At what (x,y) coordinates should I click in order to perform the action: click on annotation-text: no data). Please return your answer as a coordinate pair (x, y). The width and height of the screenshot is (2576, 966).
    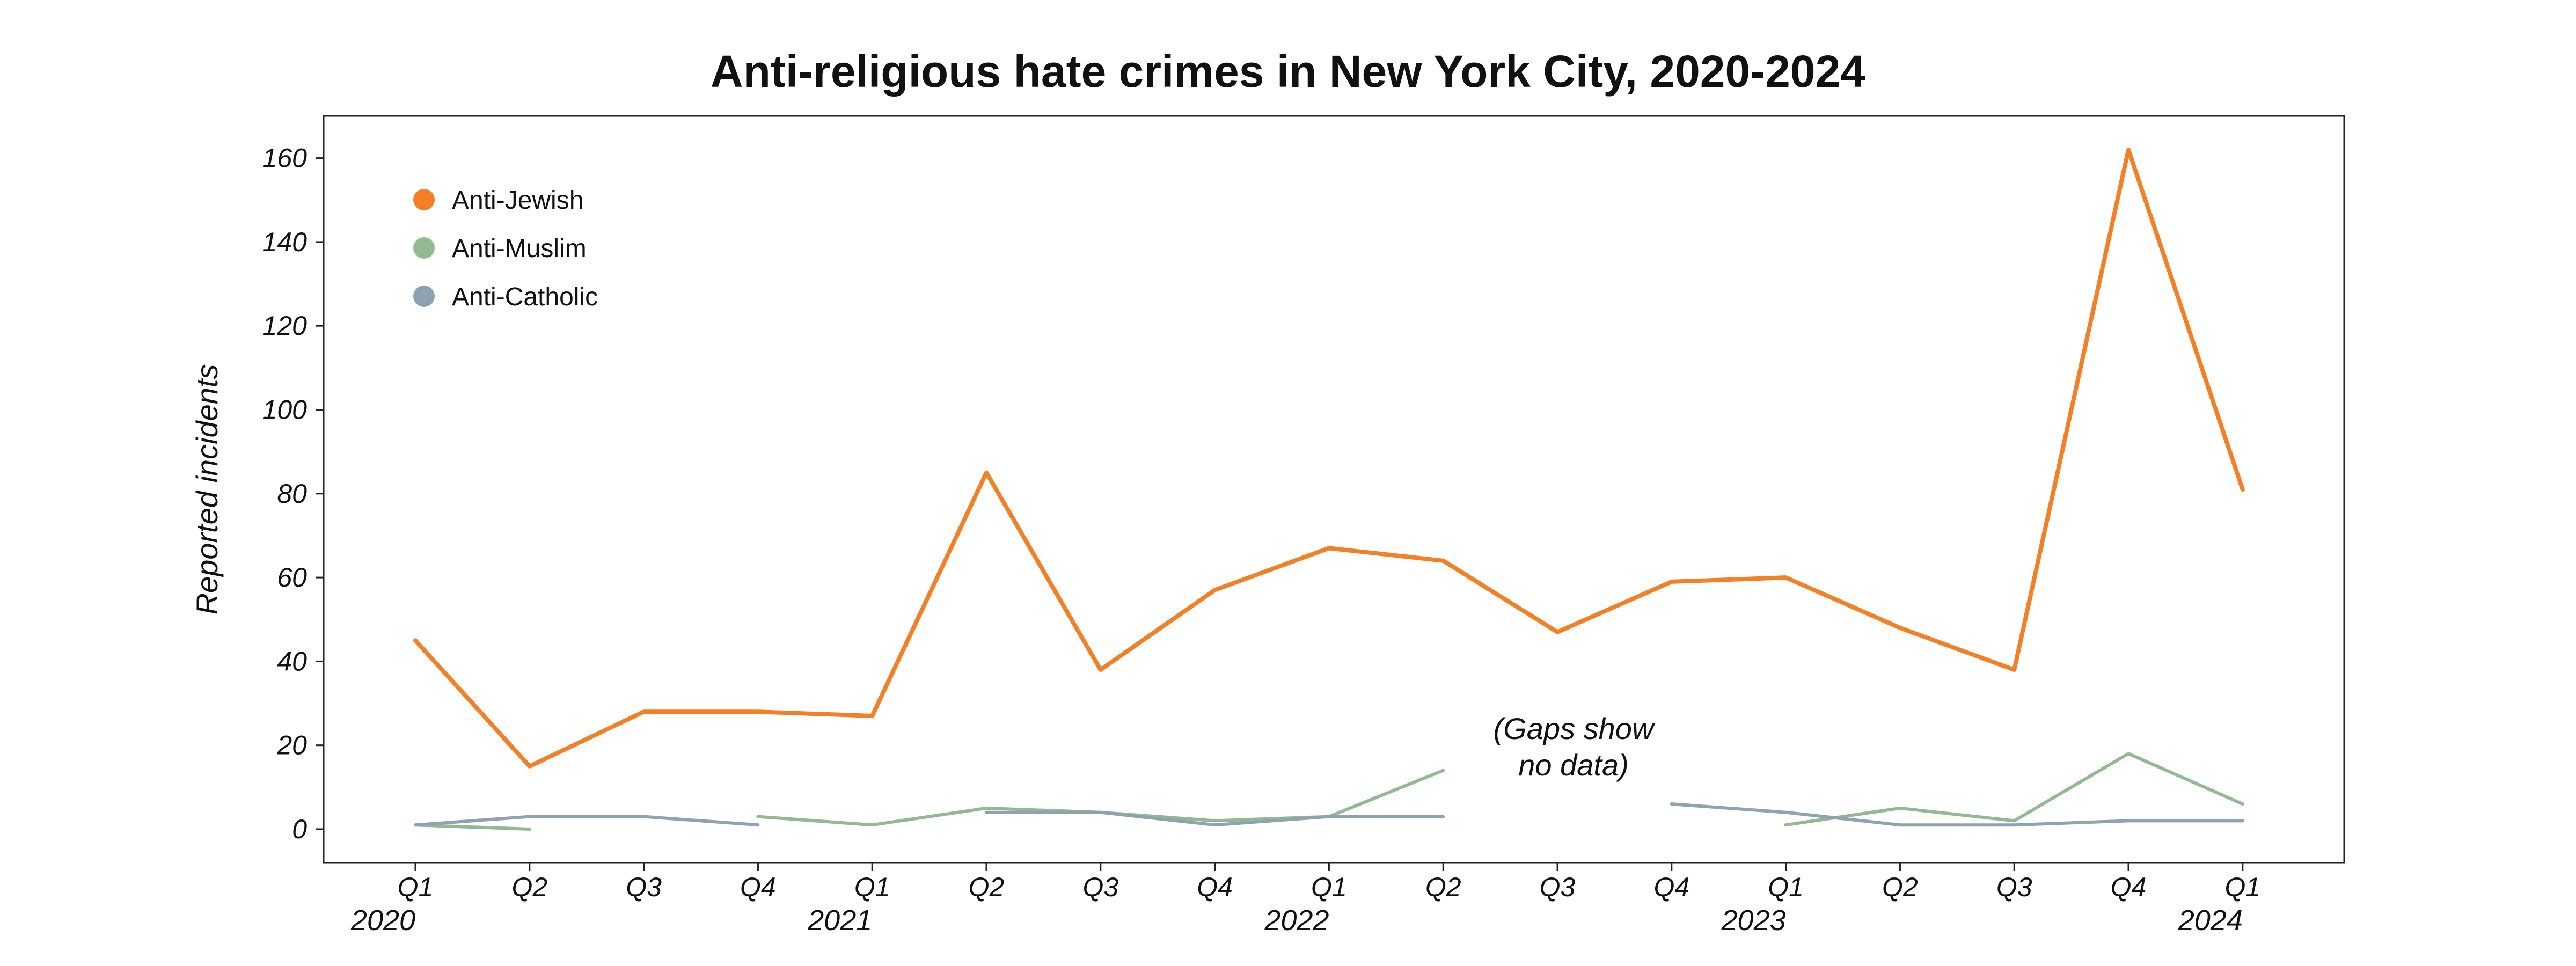
    Looking at the image, I should click on (1573, 765).